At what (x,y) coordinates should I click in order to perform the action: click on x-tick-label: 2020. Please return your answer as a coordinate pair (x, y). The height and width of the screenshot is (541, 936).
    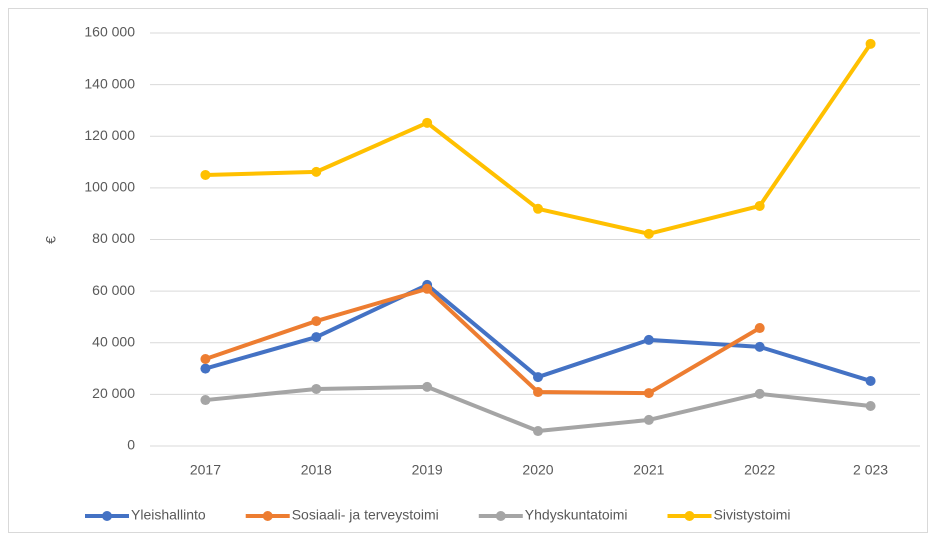
    Looking at the image, I should click on (537, 470).